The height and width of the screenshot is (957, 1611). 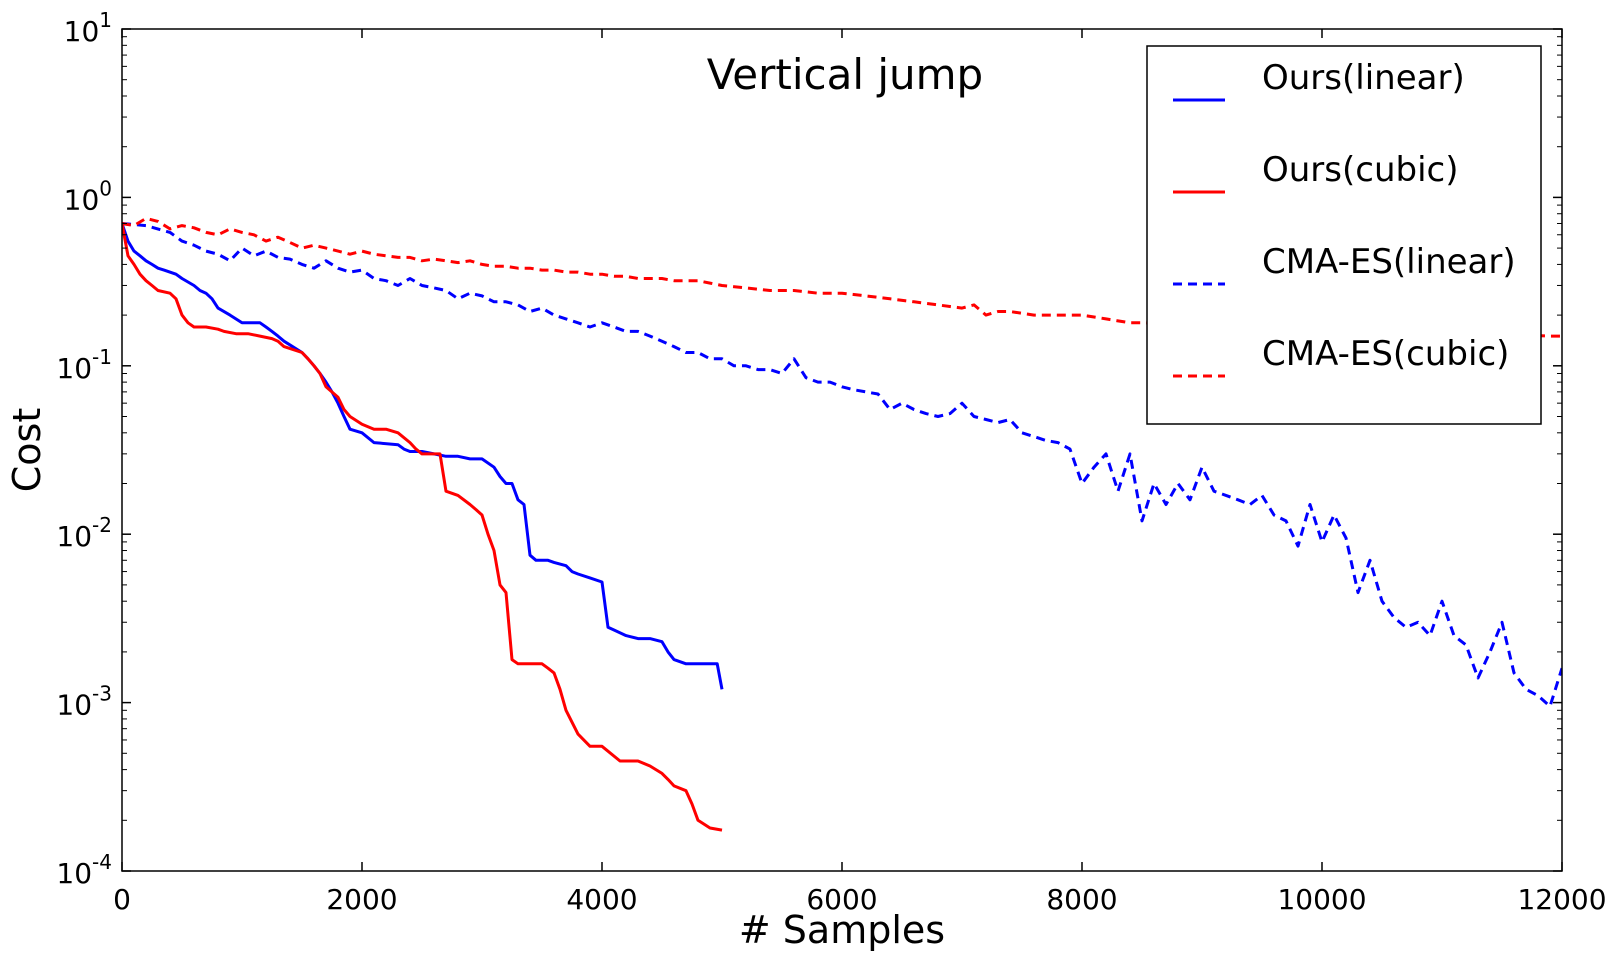 I want to click on y-tick-label: 10⁻⁴, so click(x=84, y=870).